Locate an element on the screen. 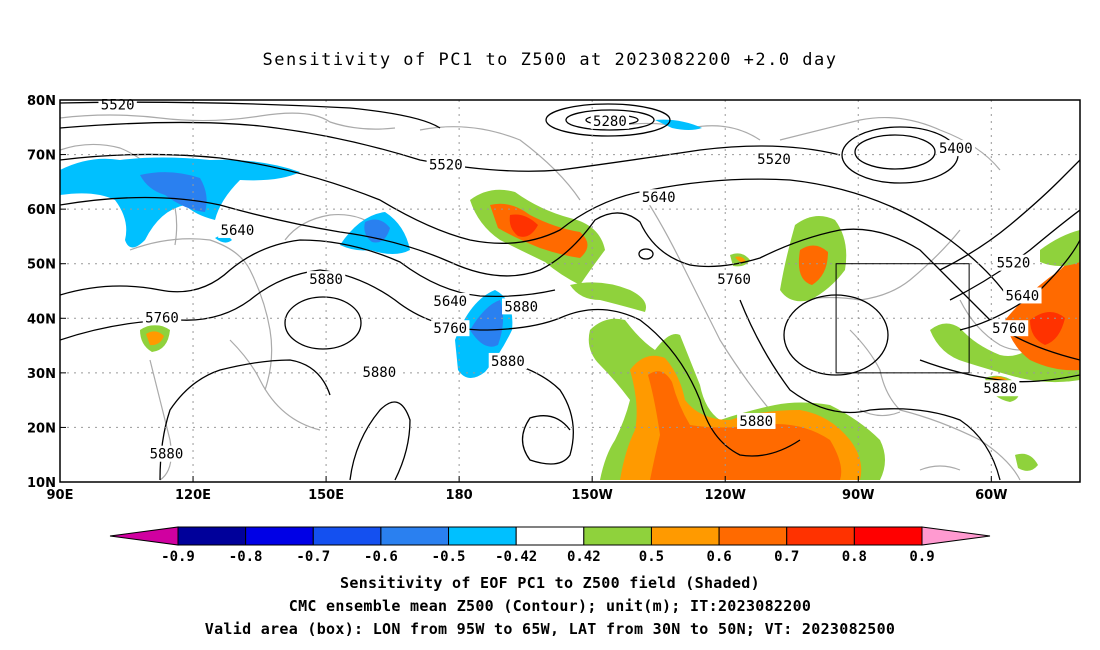 The image size is (1100, 650). colorbar-label: 0.9 is located at coordinates (921, 557).